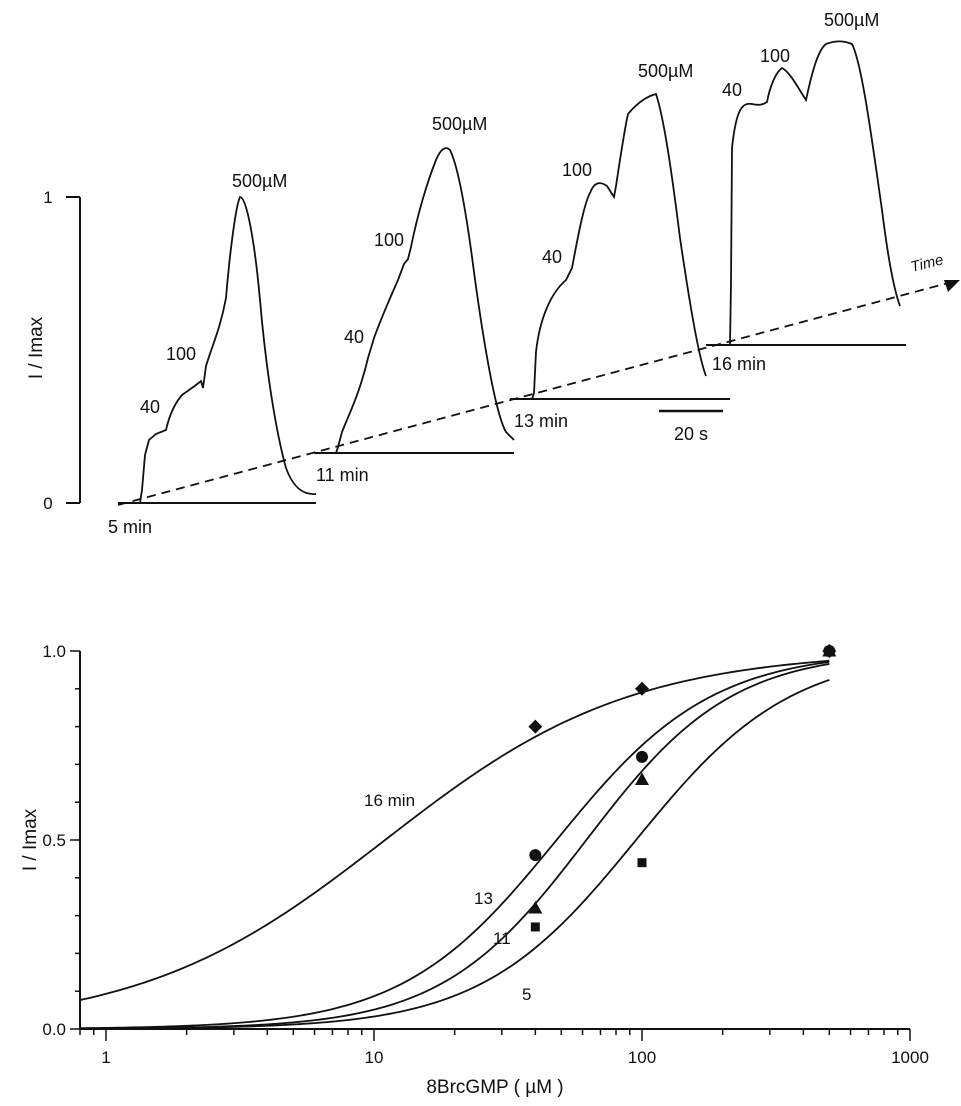  Describe the element at coordinates (54, 1029) in the screenshot. I see `bottom-y-tick-label: 0.0` at that location.